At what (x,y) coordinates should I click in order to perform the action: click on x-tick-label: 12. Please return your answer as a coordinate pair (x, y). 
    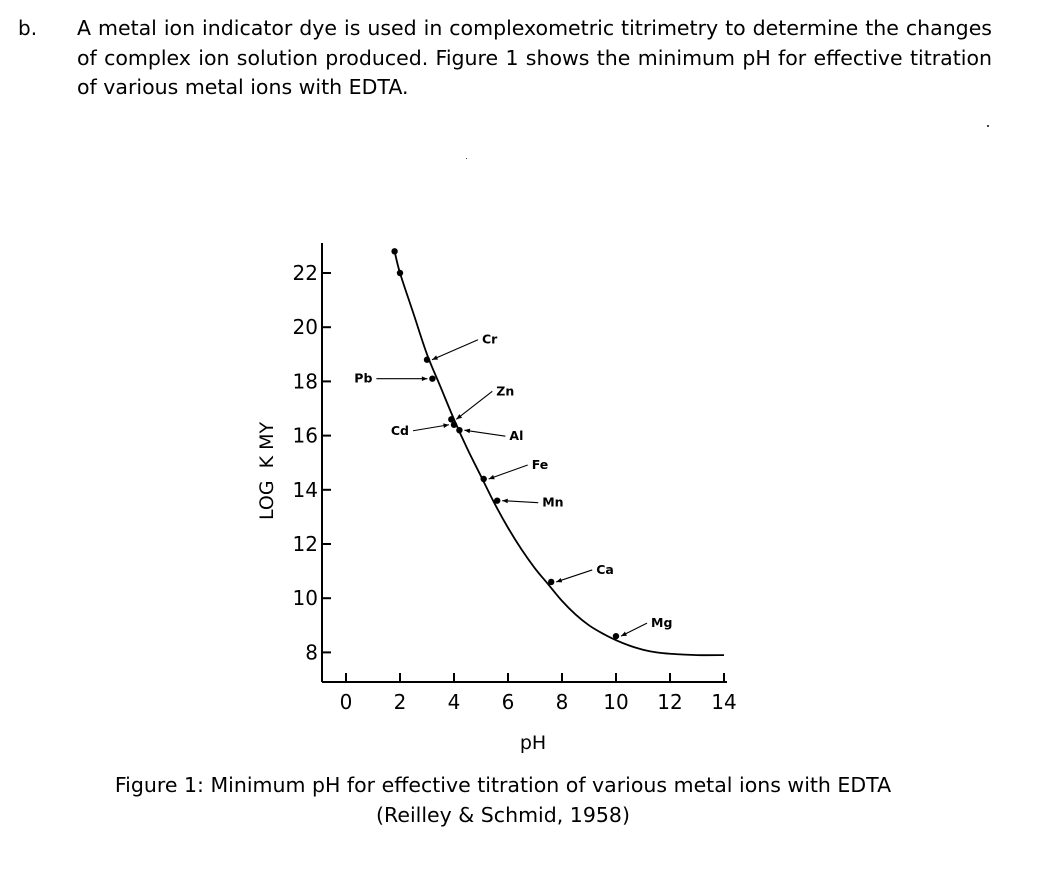
    Looking at the image, I should click on (669, 702).